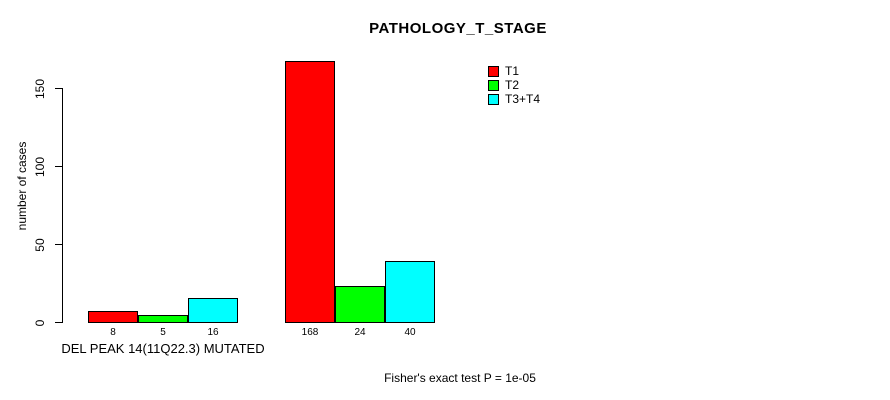 The height and width of the screenshot is (400, 890). What do you see at coordinates (310, 332) in the screenshot?
I see `bar-value-label: 168` at bounding box center [310, 332].